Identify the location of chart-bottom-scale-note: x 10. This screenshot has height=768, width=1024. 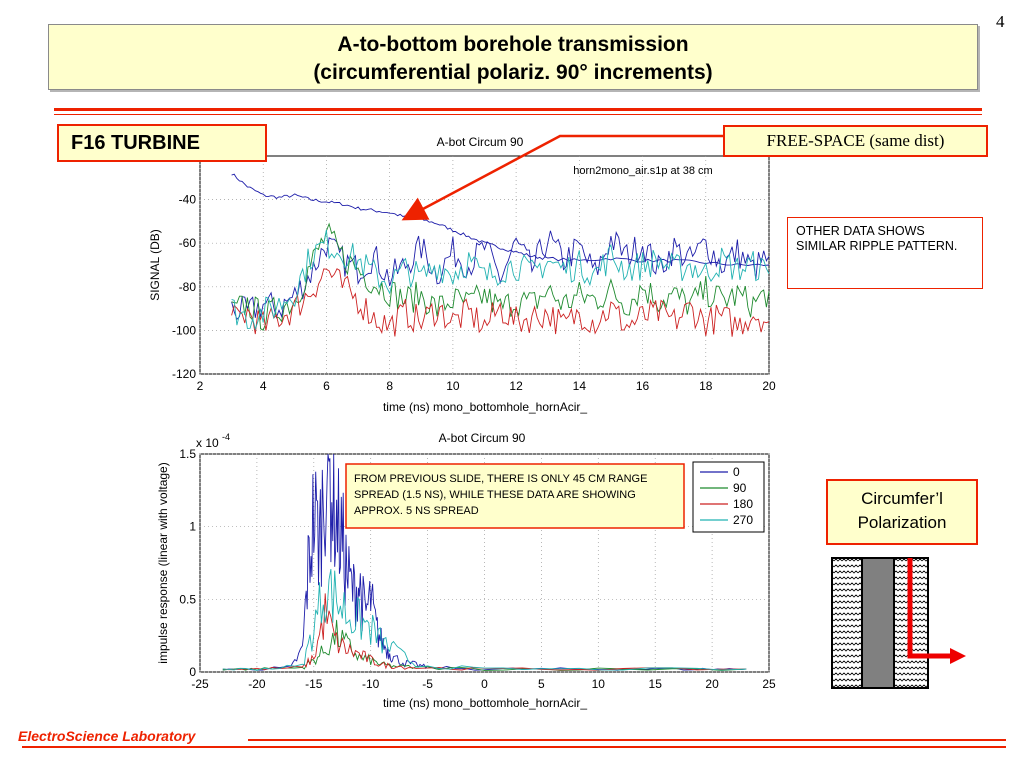
(207, 443).